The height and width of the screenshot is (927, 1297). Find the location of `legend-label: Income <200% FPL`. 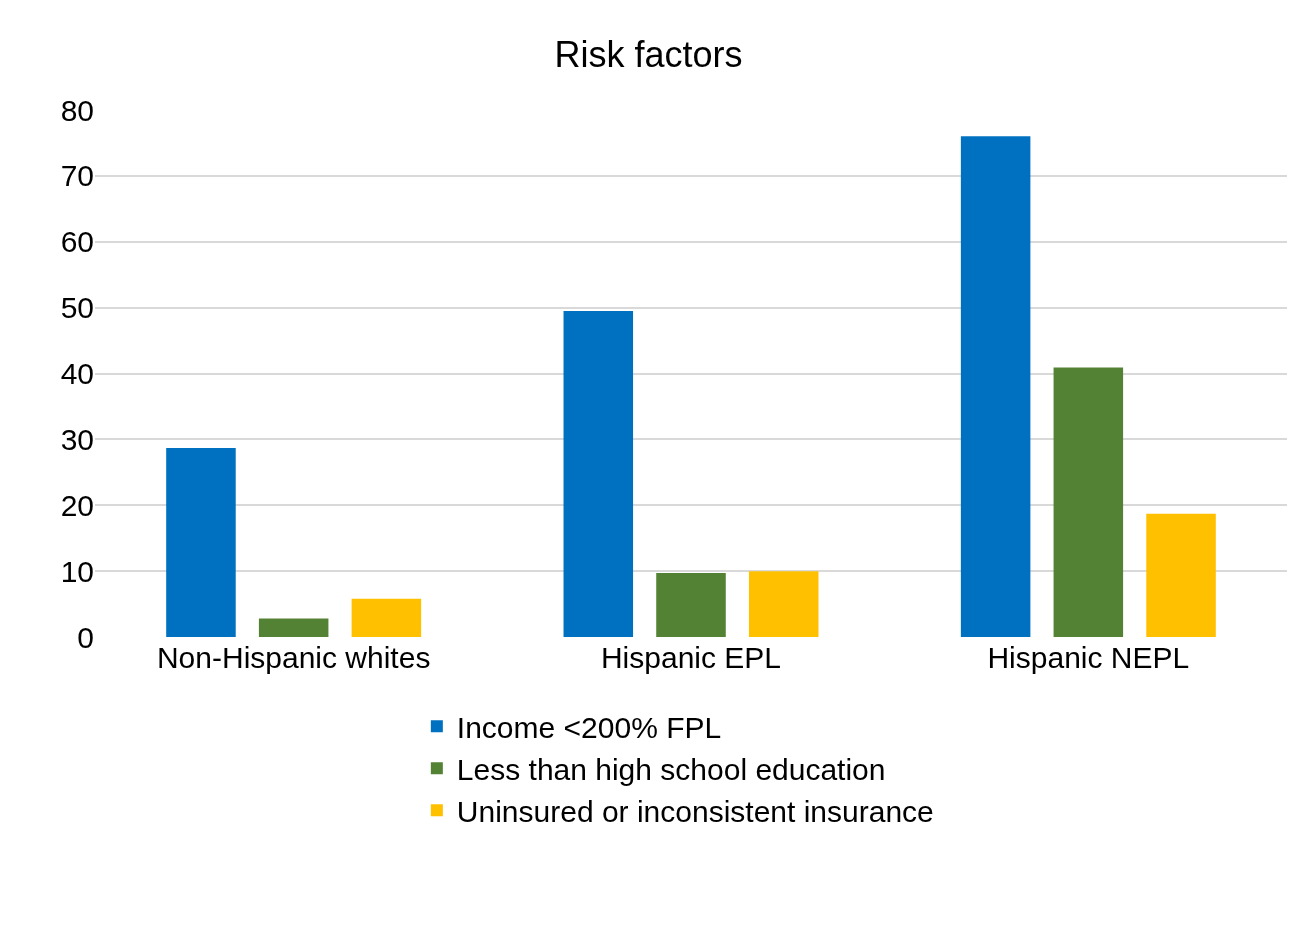

legend-label: Income <200% FPL is located at coordinates (589, 727).